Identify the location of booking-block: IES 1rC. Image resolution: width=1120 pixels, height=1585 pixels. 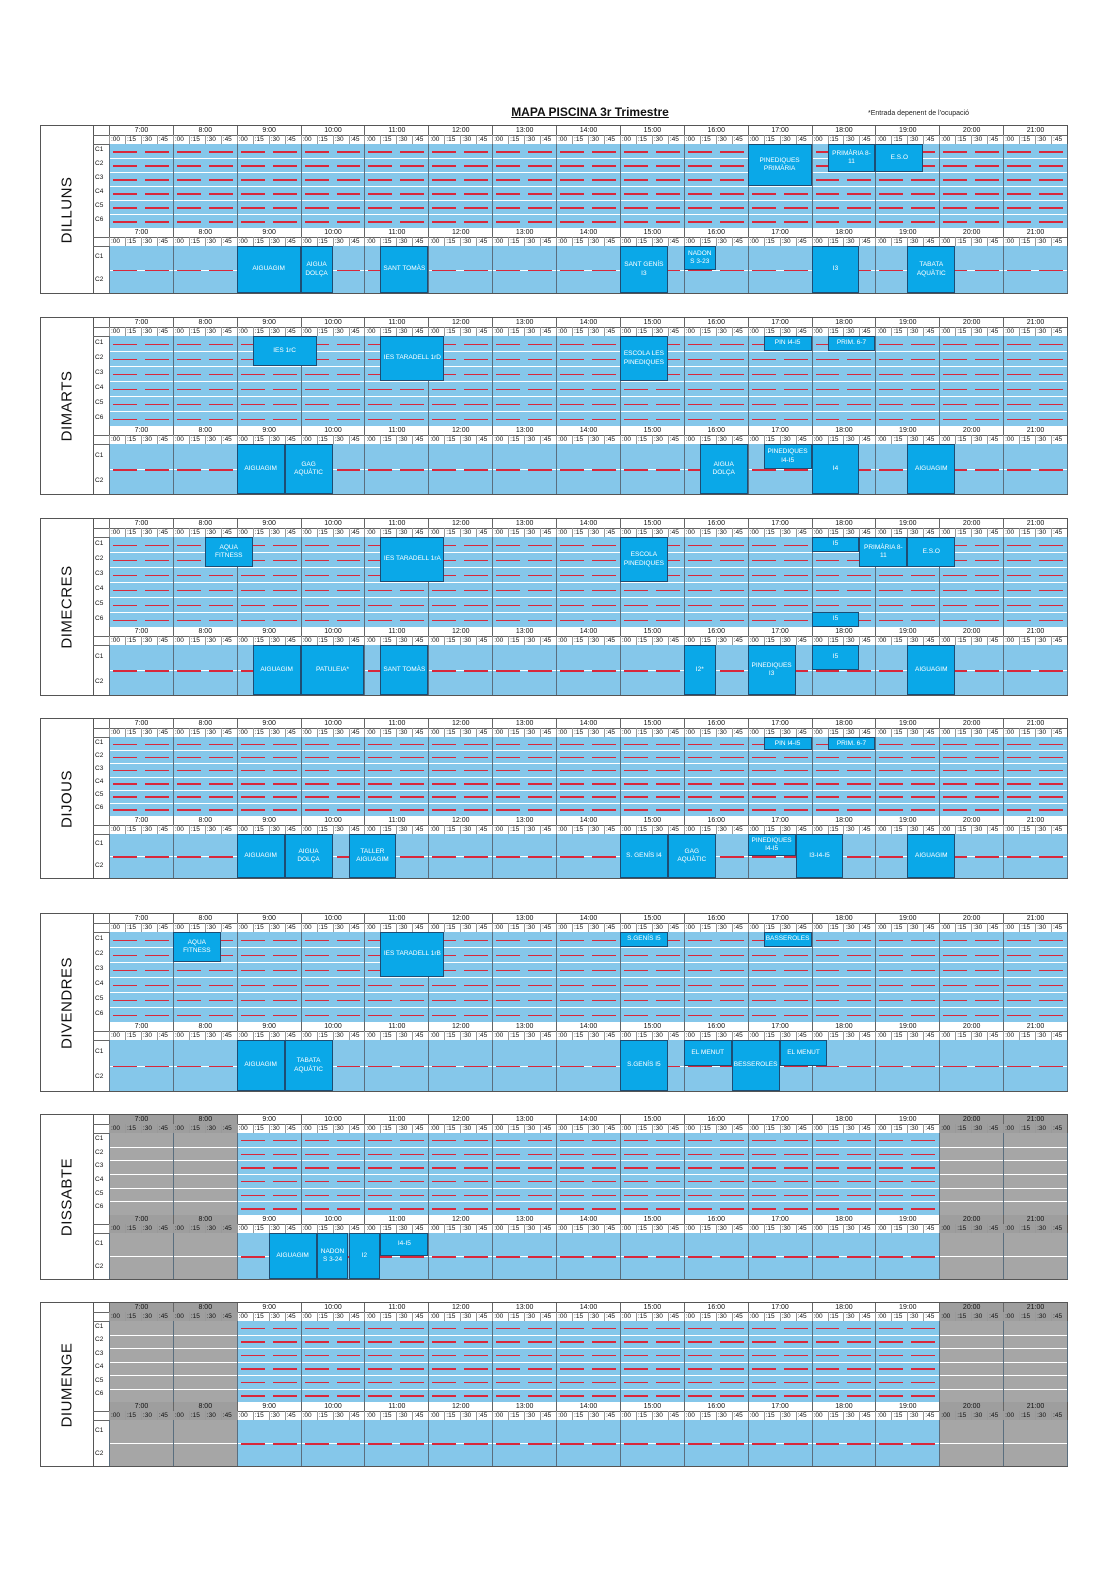
(284, 351).